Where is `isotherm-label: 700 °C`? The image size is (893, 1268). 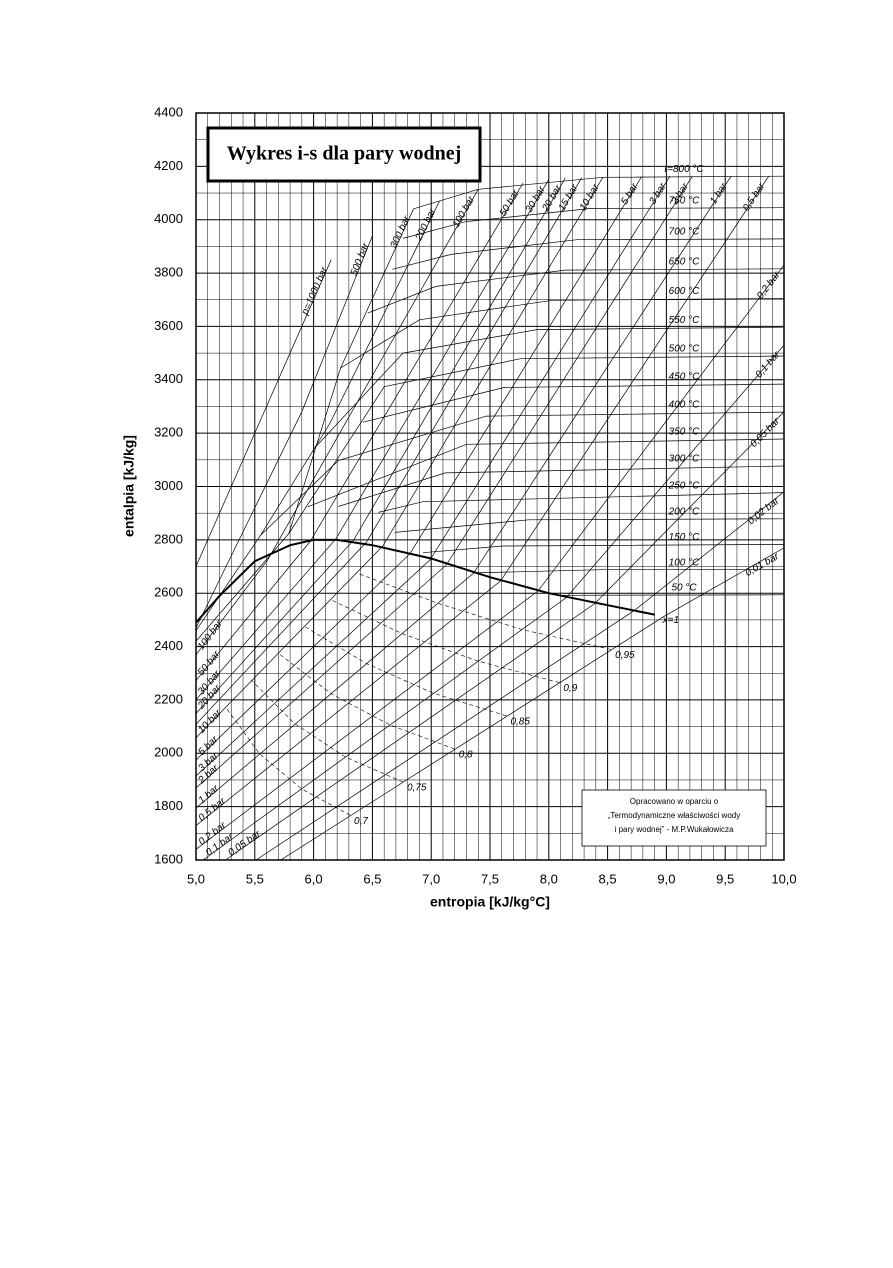 isotherm-label: 700 °C is located at coordinates (684, 232).